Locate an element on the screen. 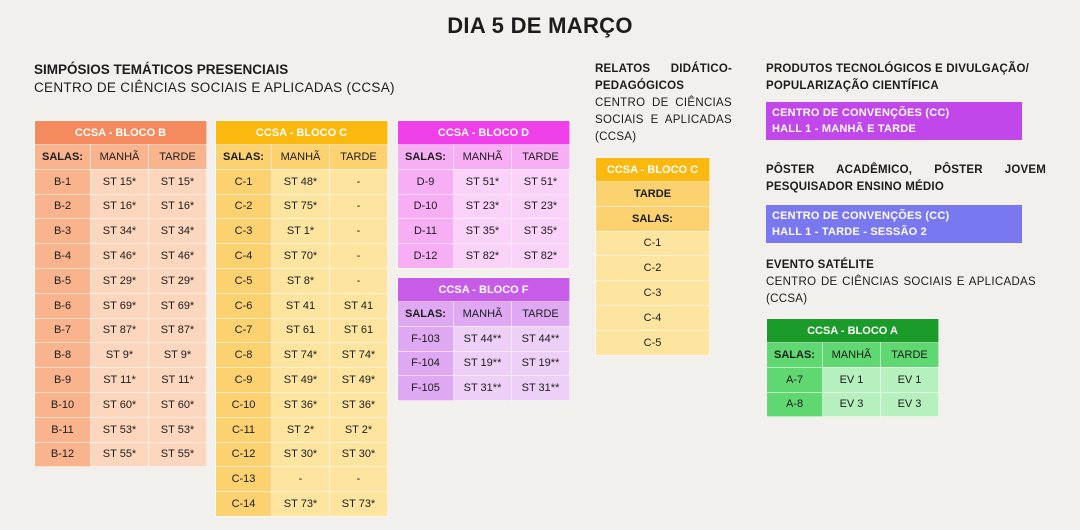  manha-cell: ST 34* is located at coordinates (119, 231).